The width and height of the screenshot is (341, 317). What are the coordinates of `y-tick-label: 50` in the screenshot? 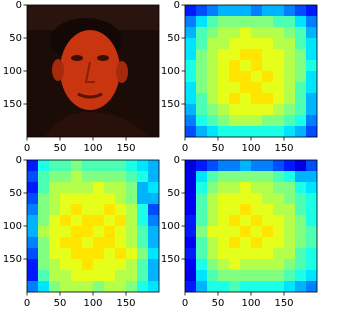 It's located at (173, 193).